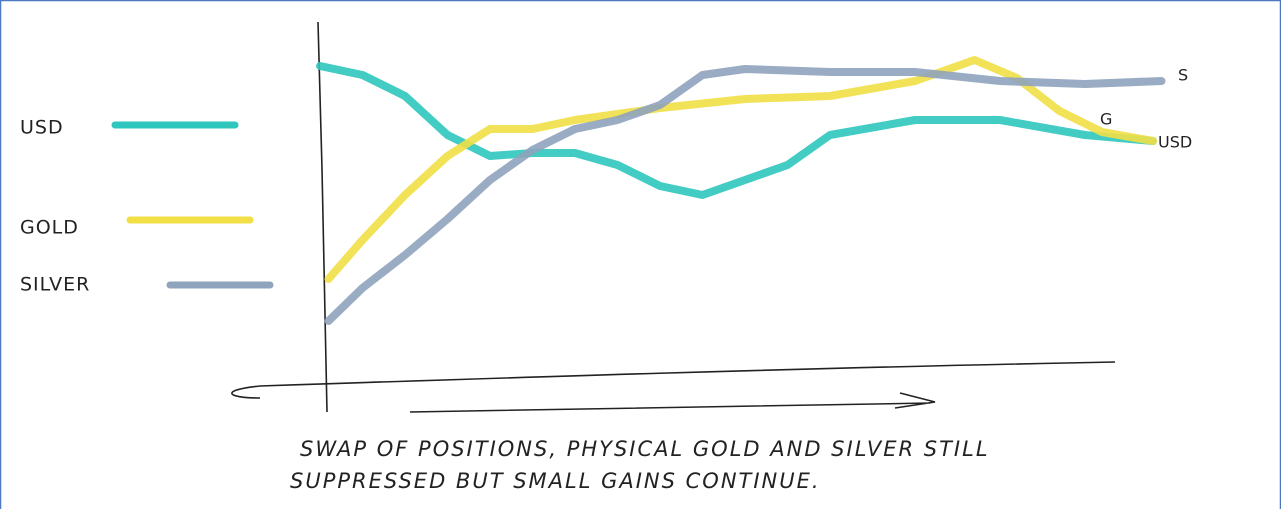  Describe the element at coordinates (55, 285) in the screenshot. I see `legend-label: SILVER` at that location.